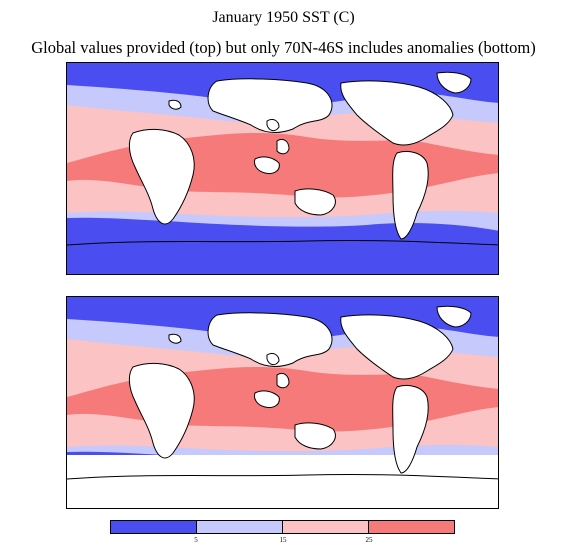 This screenshot has height=555, width=567. What do you see at coordinates (283, 540) in the screenshot?
I see `colorbar-tick-15: 15` at bounding box center [283, 540].